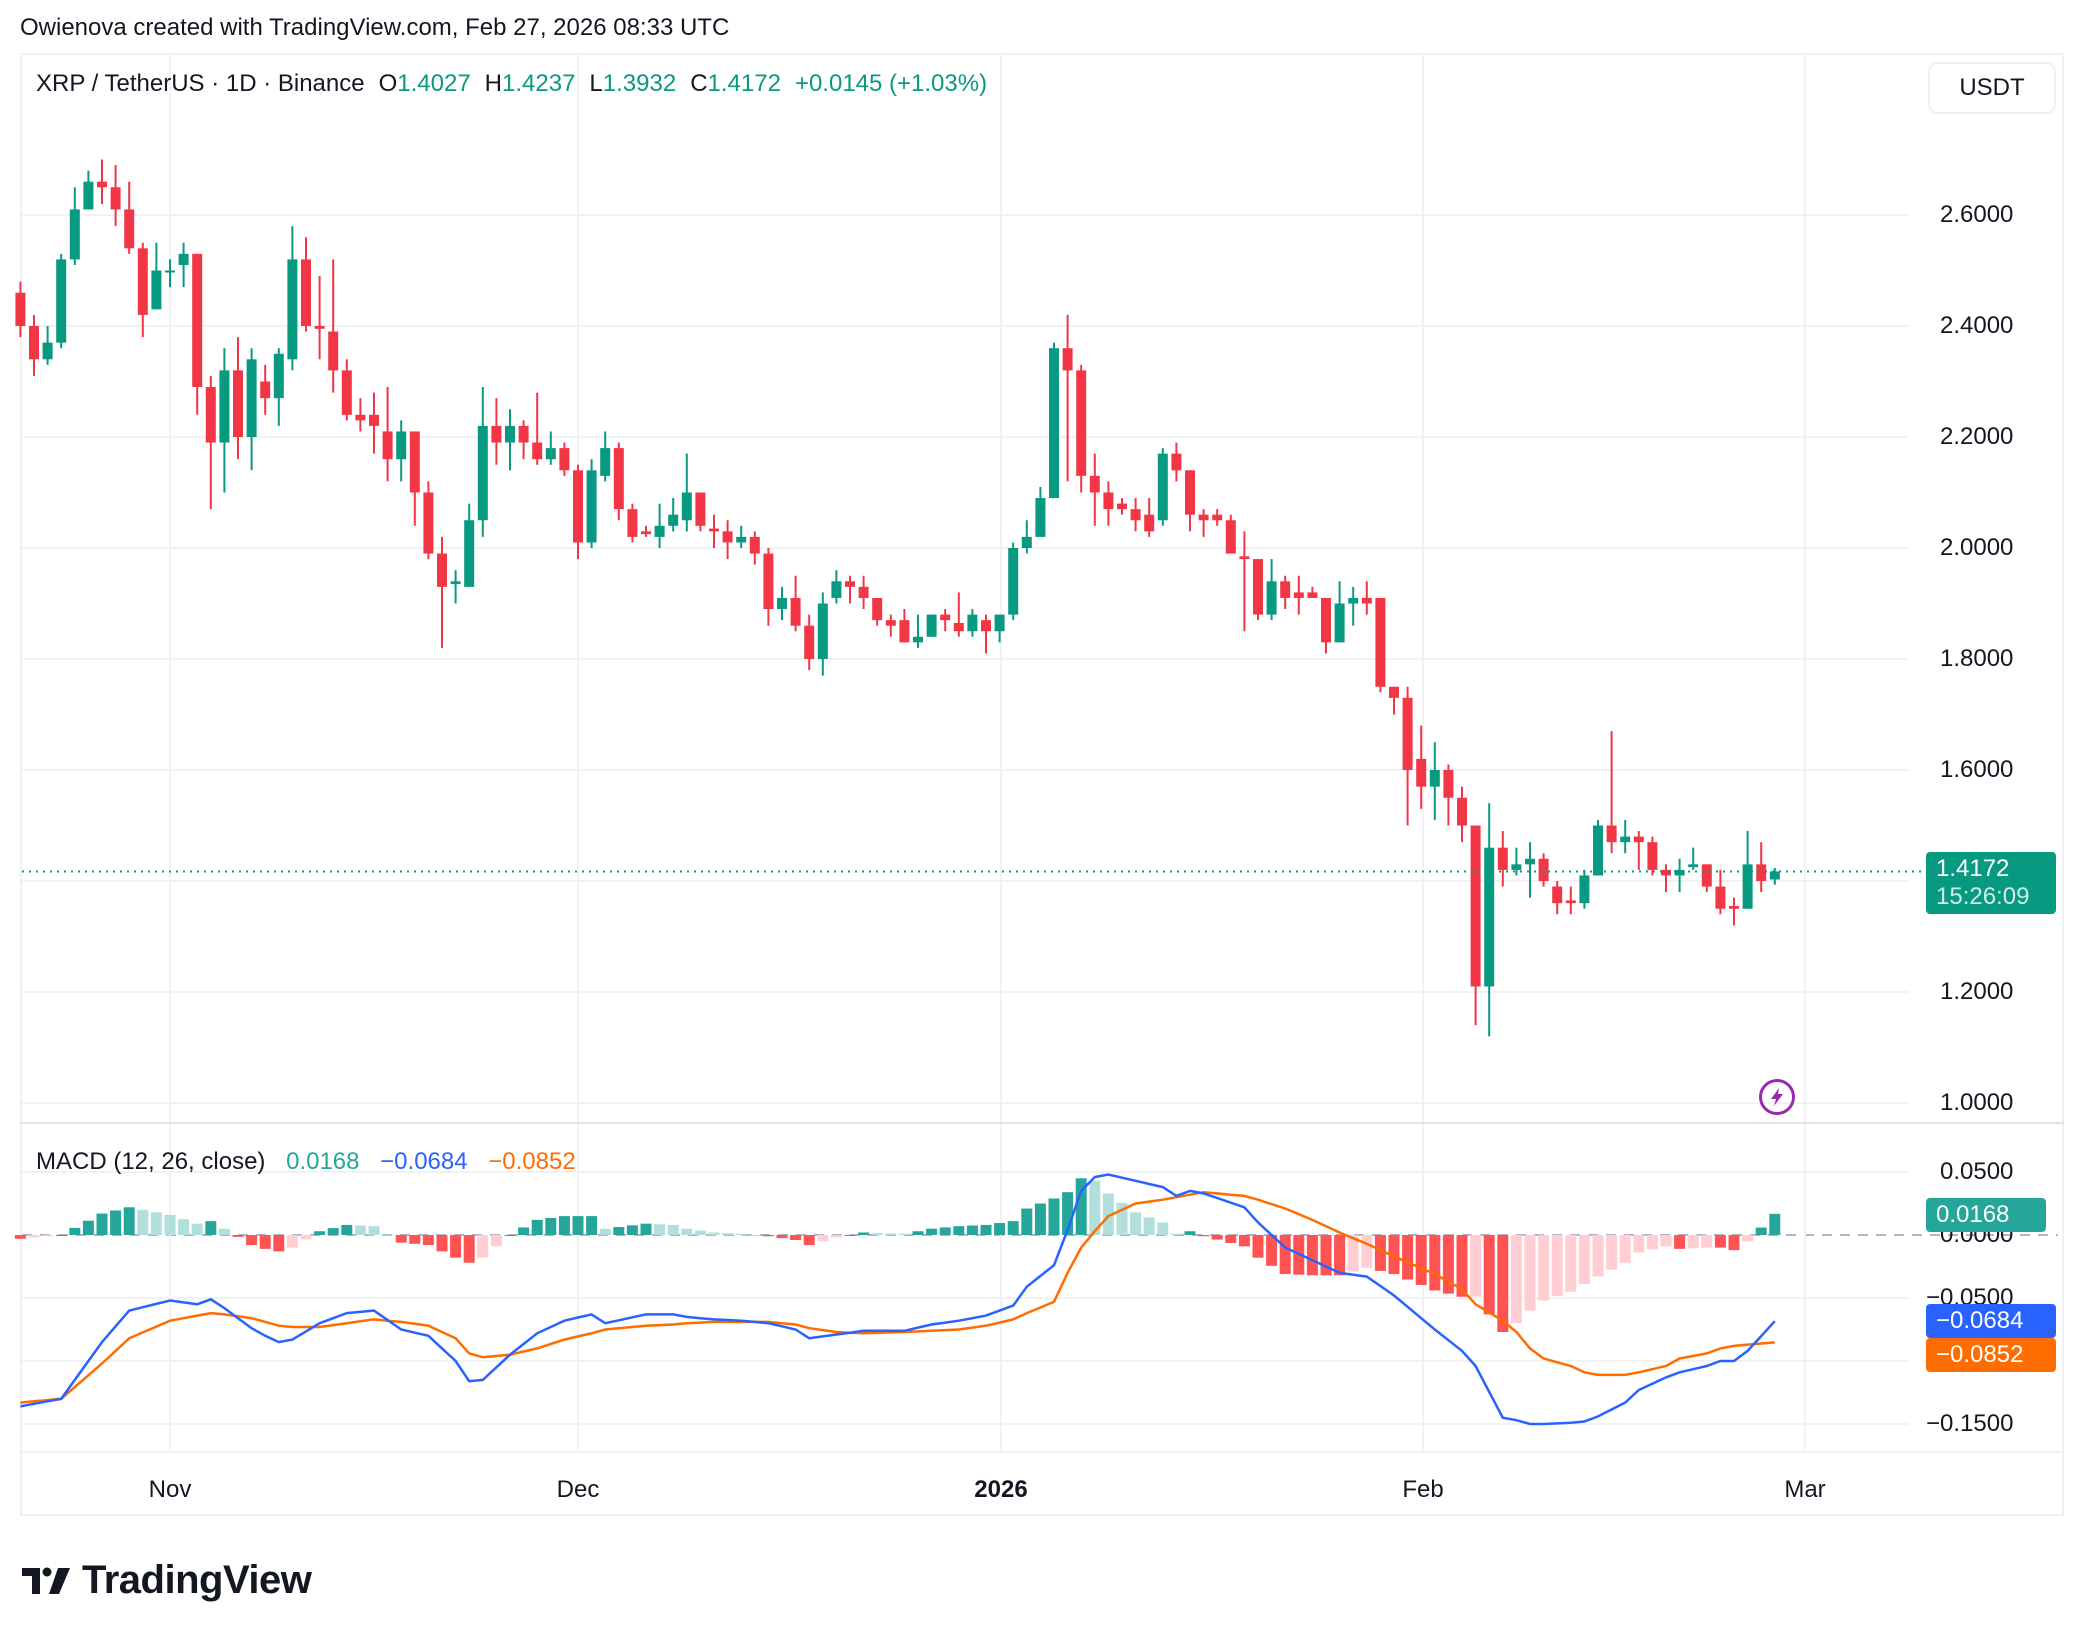 This screenshot has width=2084, height=1636. What do you see at coordinates (388, 83) in the screenshot?
I see `open-label: O` at bounding box center [388, 83].